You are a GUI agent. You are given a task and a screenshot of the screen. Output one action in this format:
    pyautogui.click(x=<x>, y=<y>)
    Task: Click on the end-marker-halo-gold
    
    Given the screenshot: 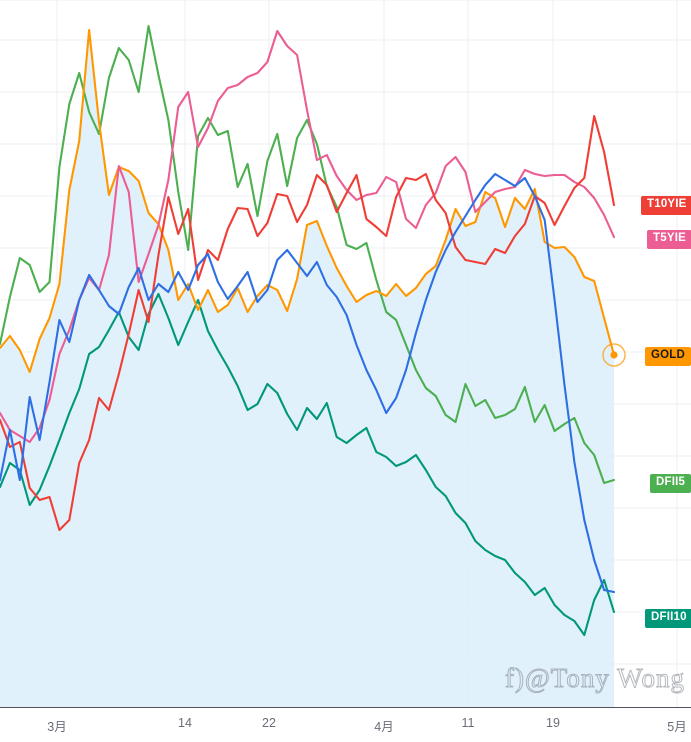 What is the action you would take?
    pyautogui.click(x=614, y=355)
    